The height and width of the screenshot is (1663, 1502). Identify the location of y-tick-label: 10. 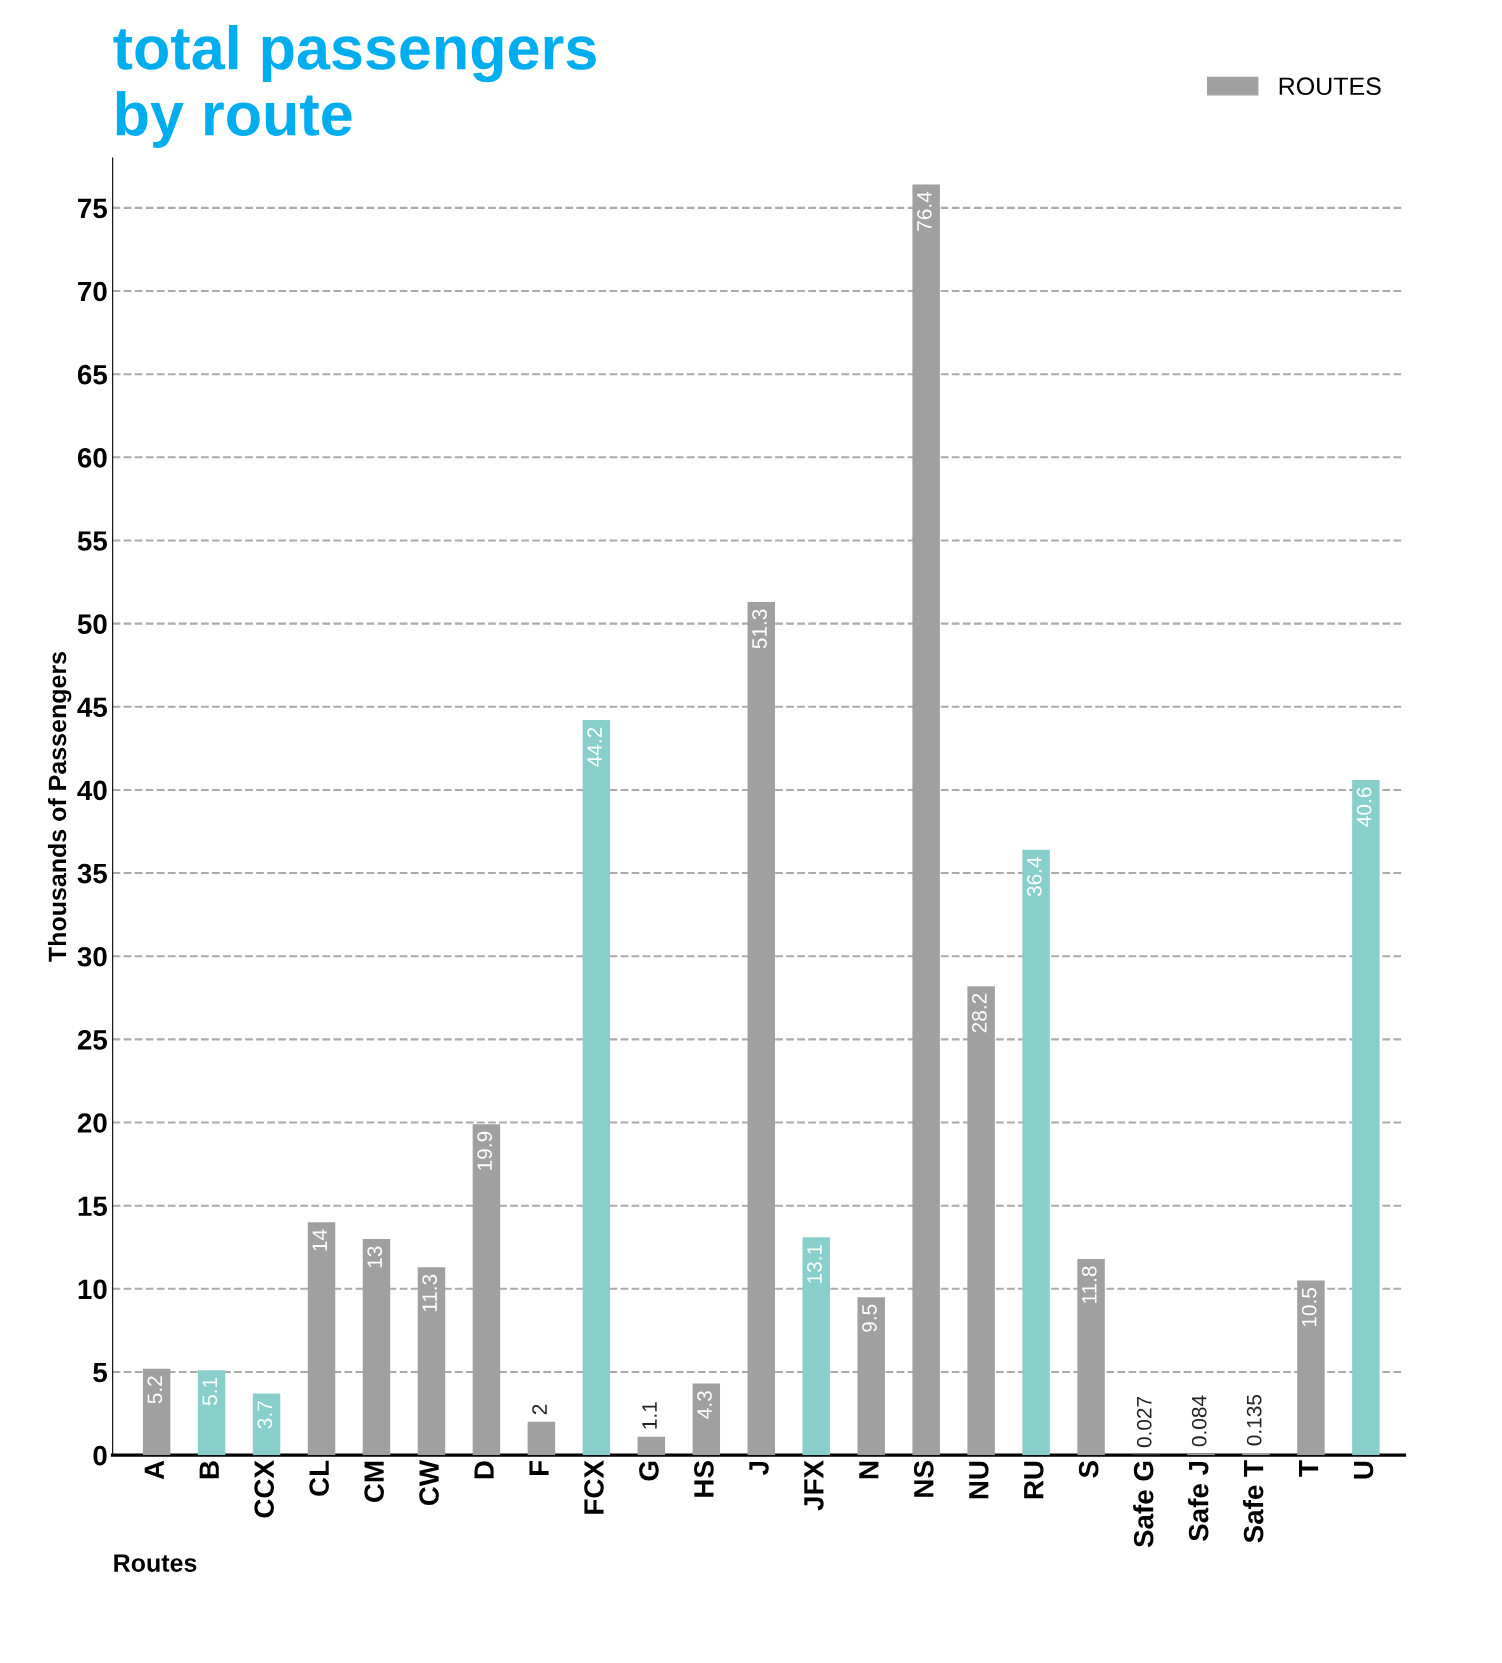
(92, 1289).